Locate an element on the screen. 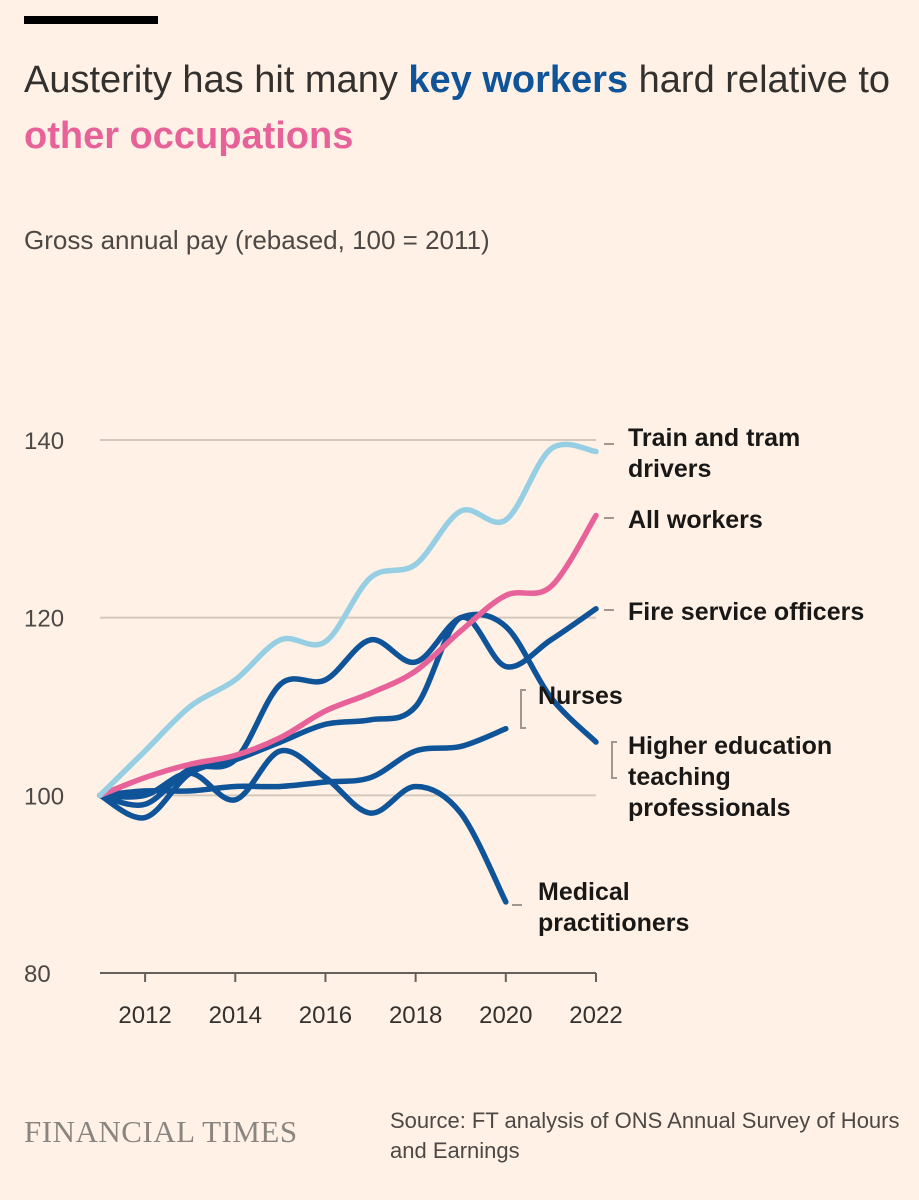 This screenshot has height=1200, width=919. y-tick-label: 140 is located at coordinates (44, 441).